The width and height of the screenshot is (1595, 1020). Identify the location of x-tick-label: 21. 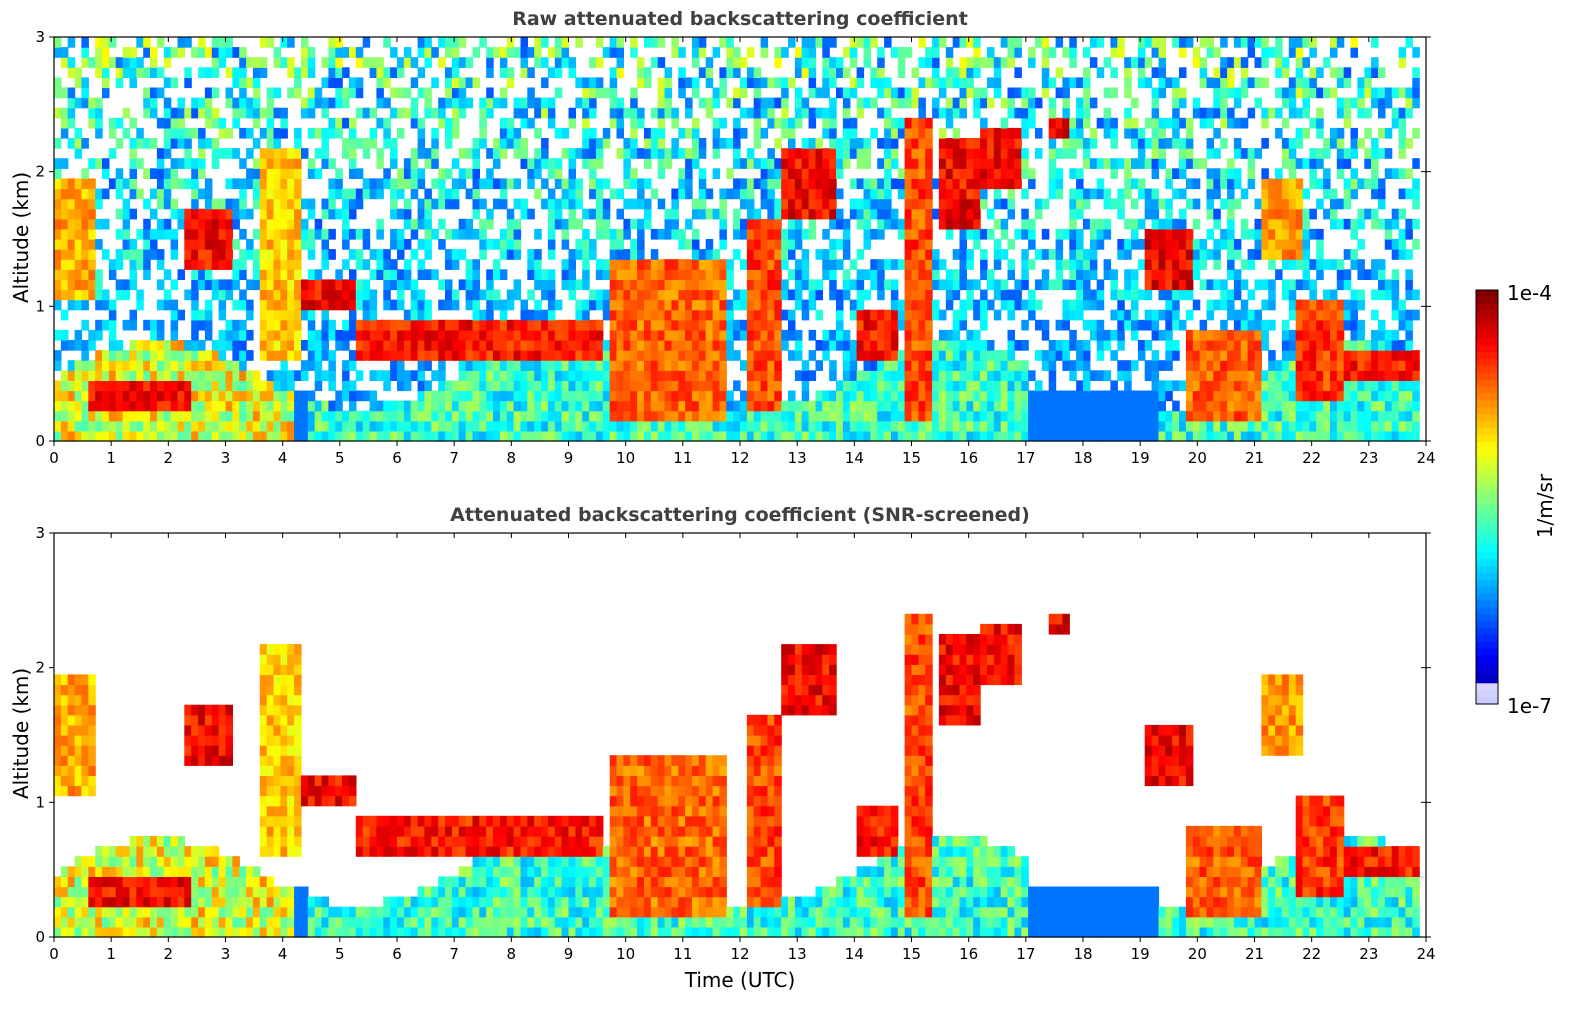
(1254, 954).